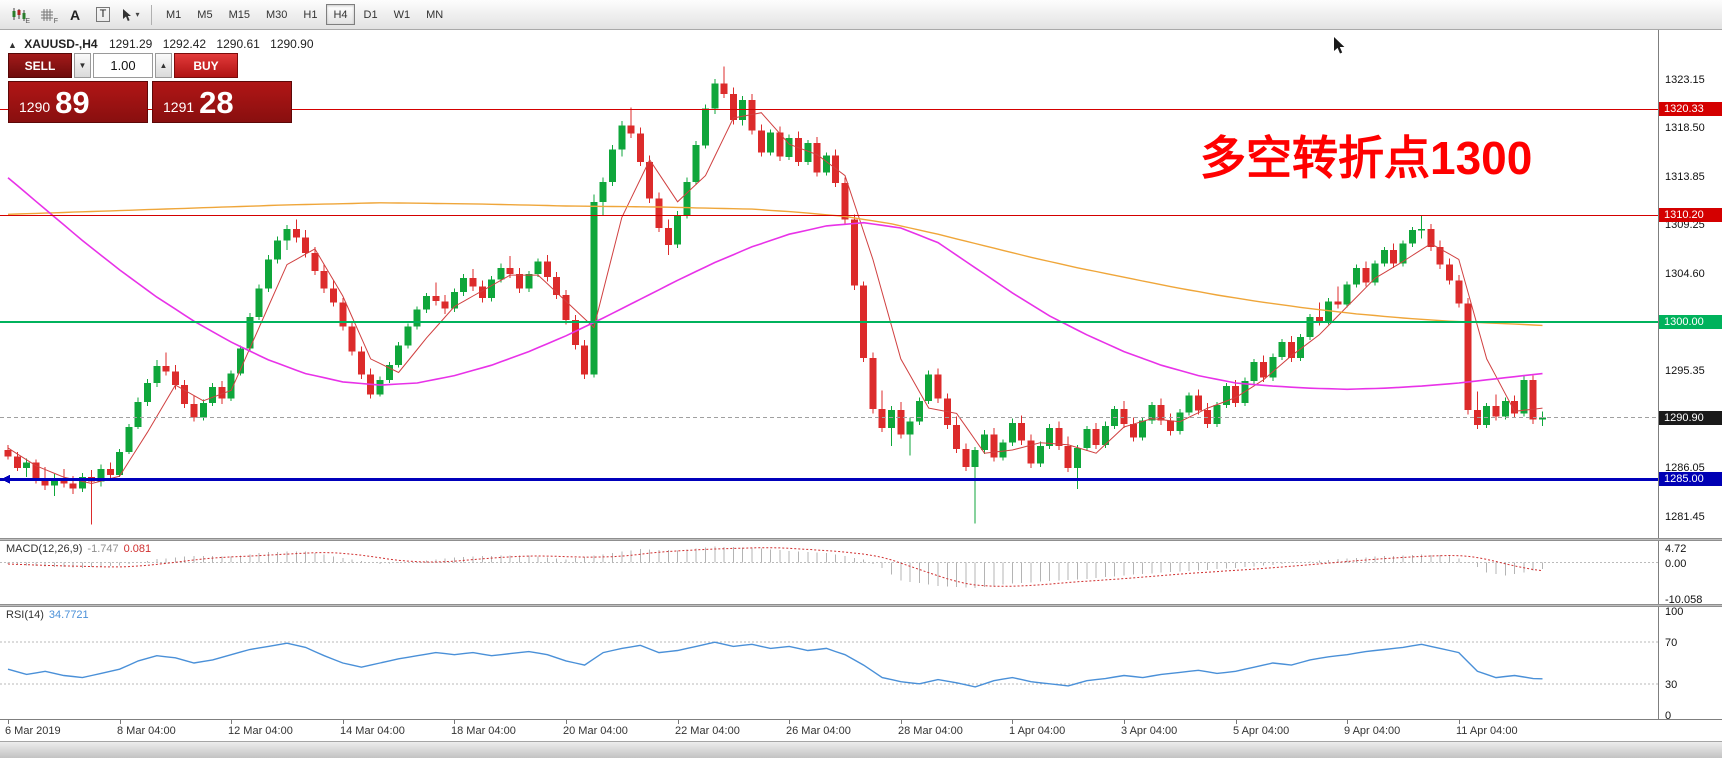  I want to click on volume-down-button: ▼, so click(82, 65).